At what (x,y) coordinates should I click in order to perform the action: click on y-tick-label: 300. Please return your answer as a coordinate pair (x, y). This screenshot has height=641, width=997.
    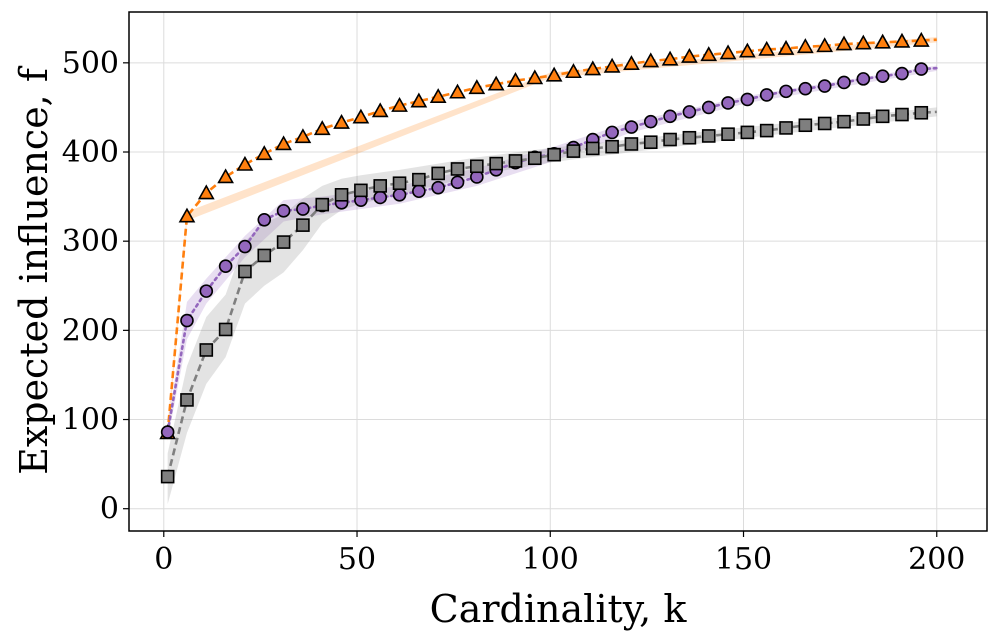
    Looking at the image, I should click on (90, 241).